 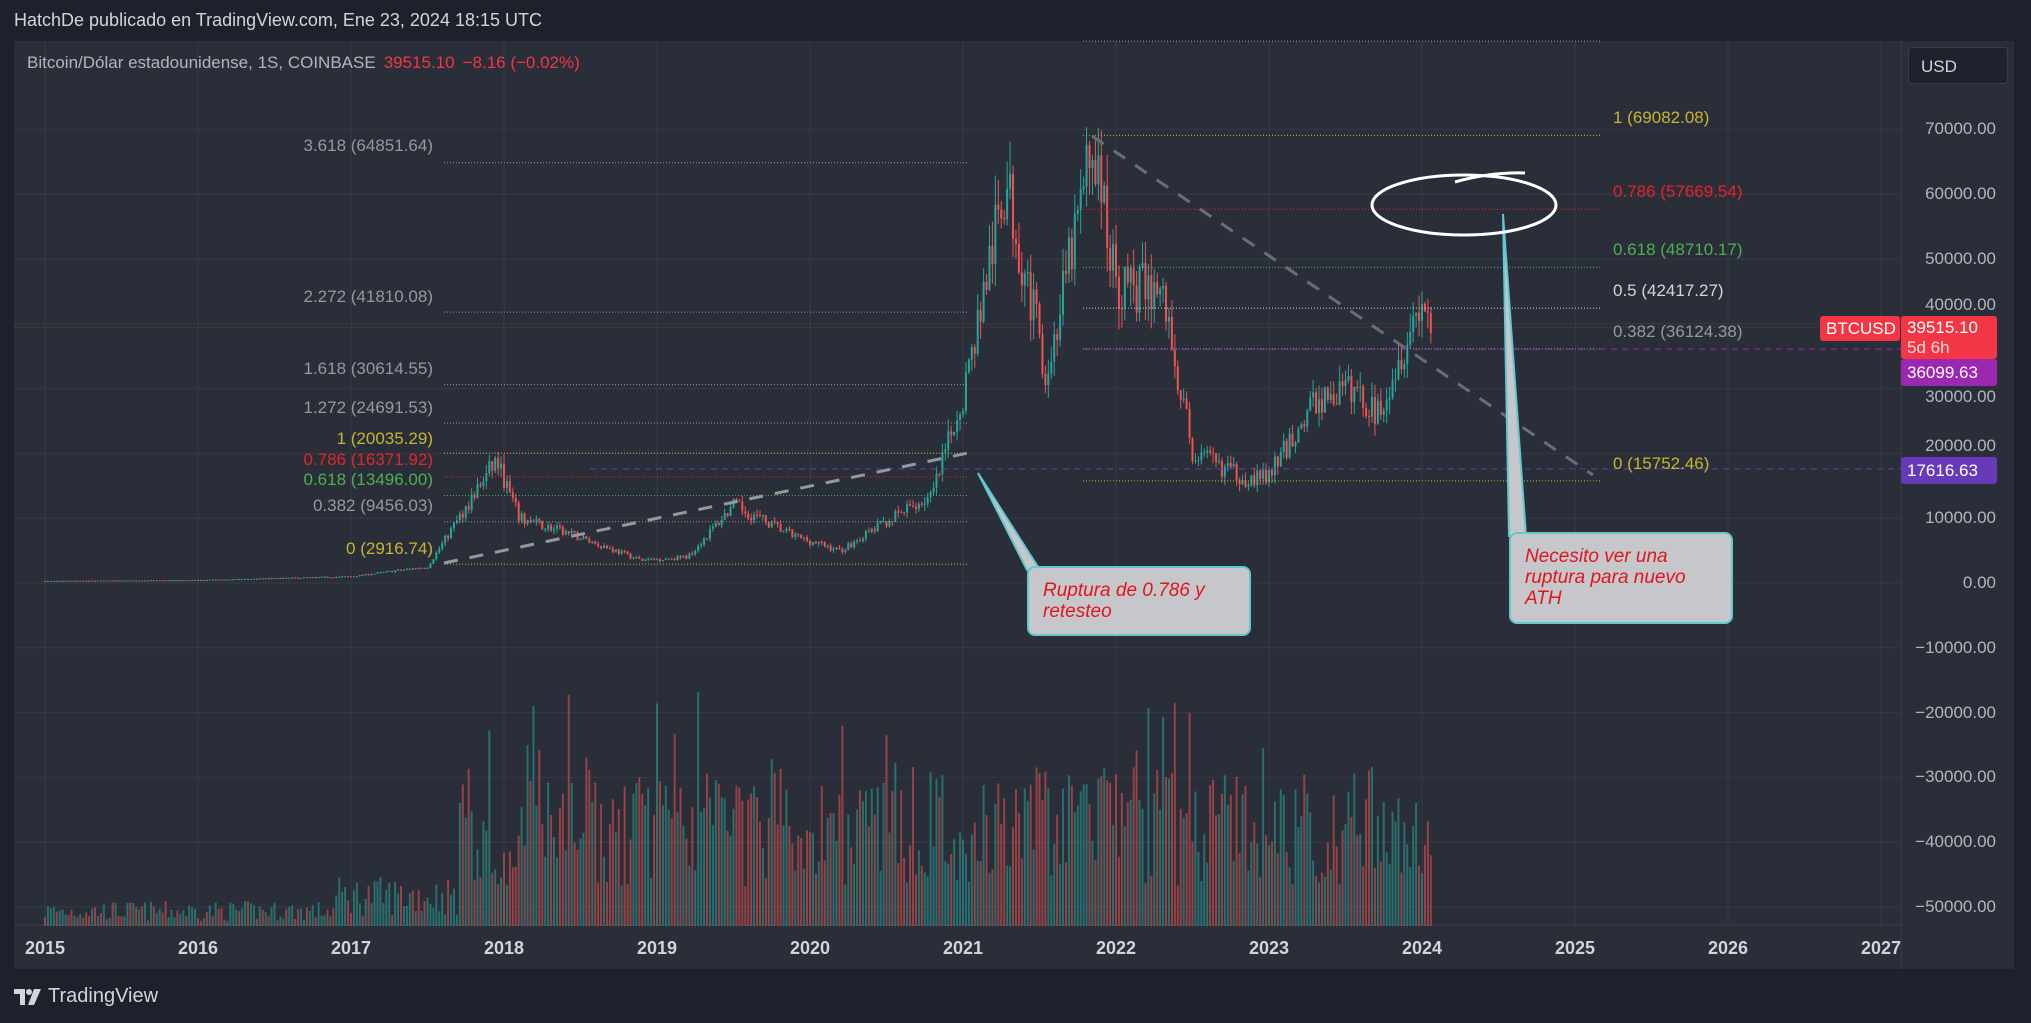 I want to click on currency-button: USD, so click(x=1958, y=65).